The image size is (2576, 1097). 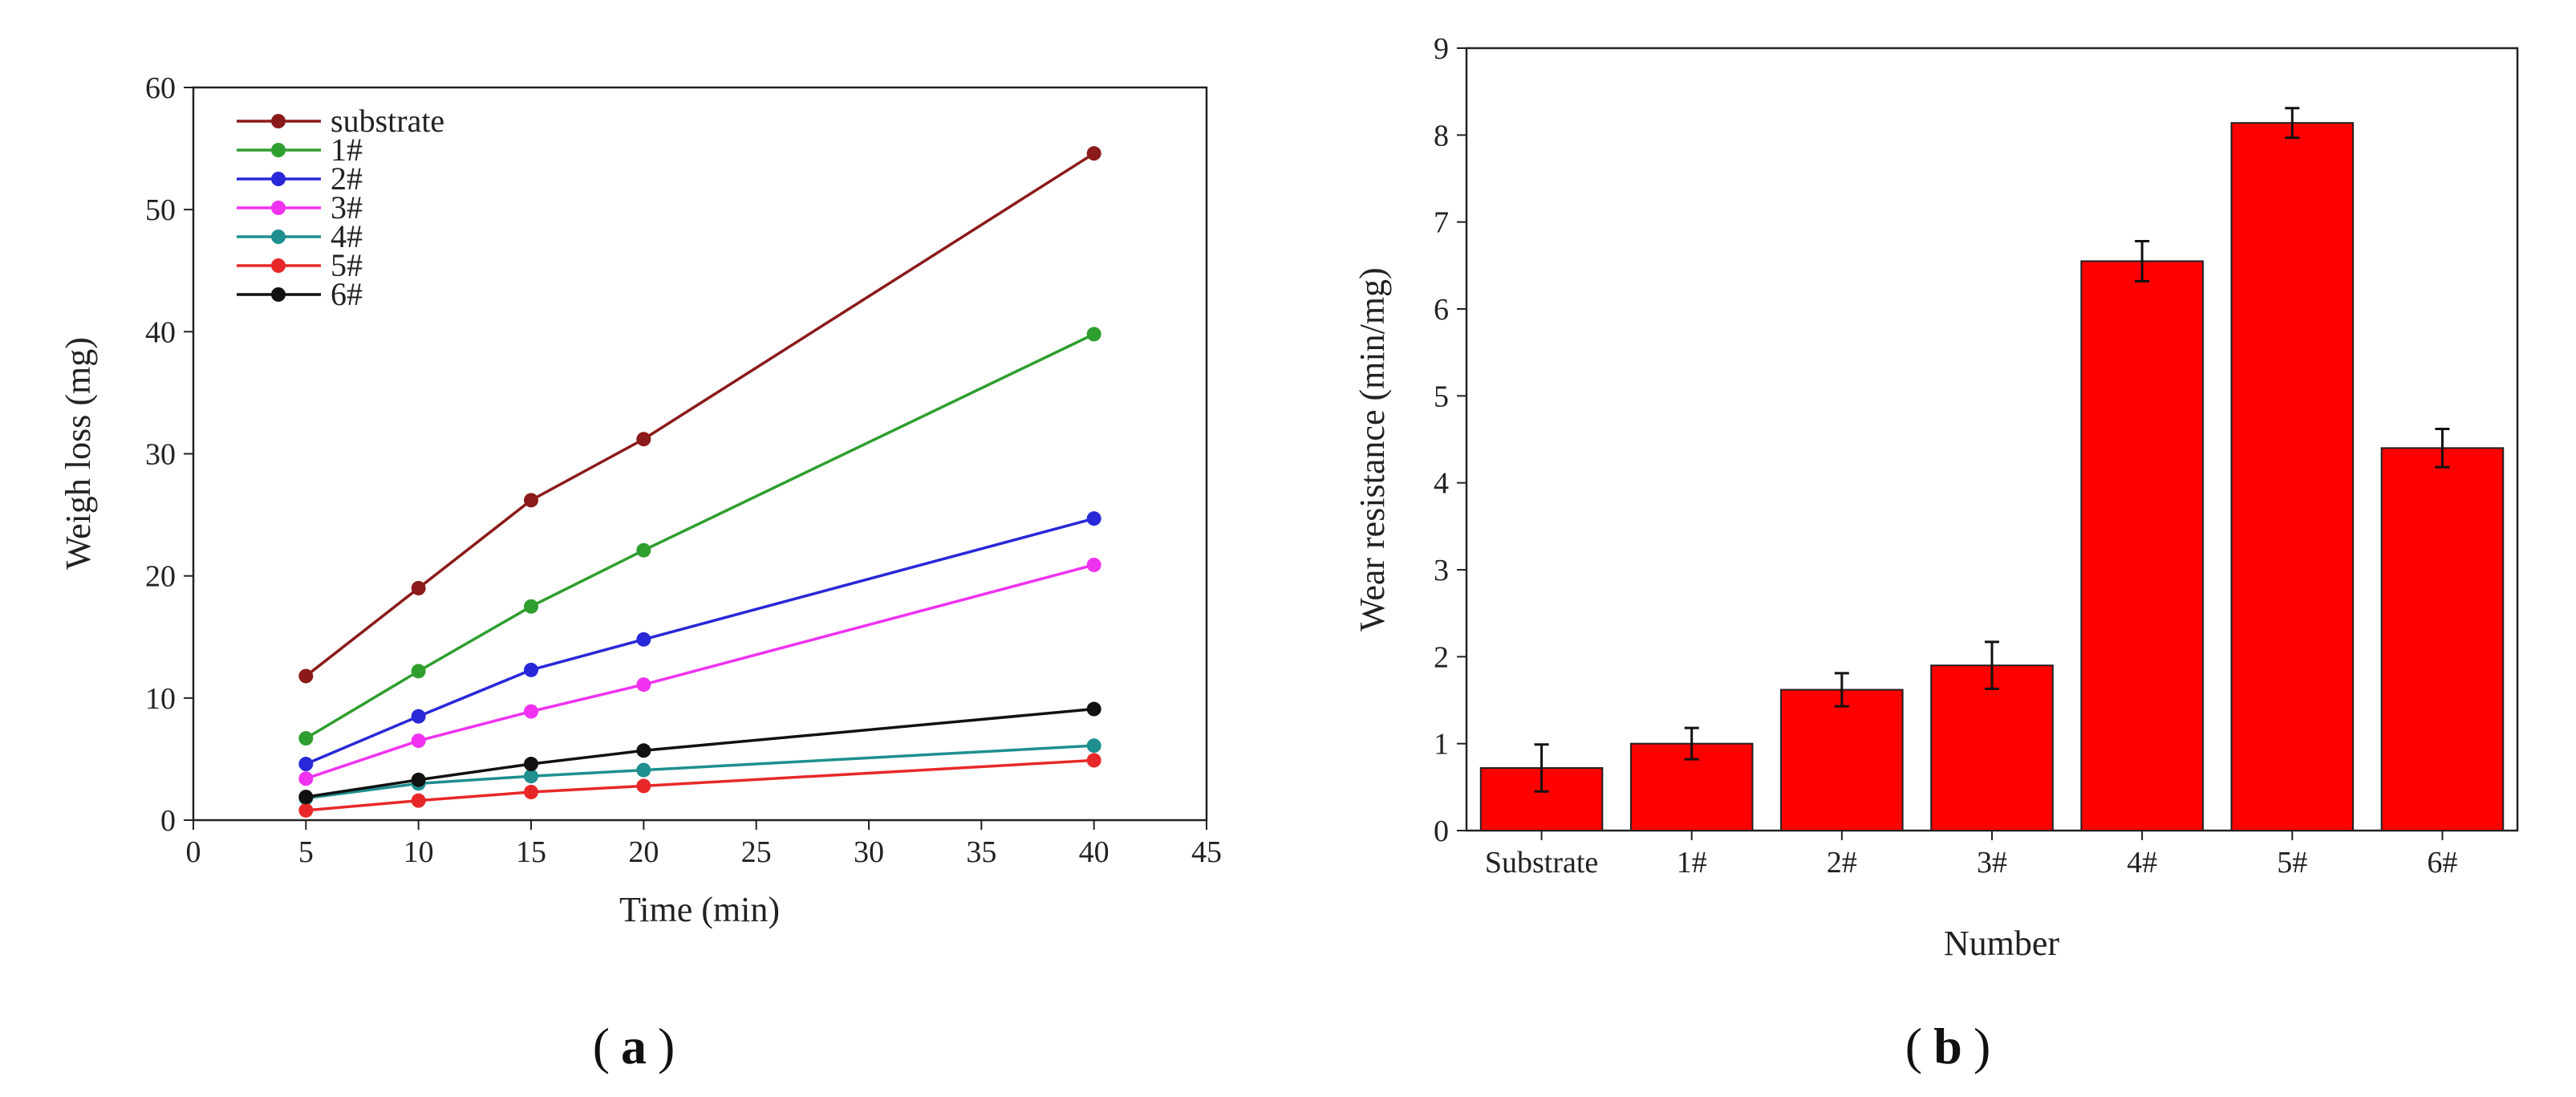 I want to click on chart-b-y-axis-label: Wear resistance (min/mg), so click(x=1372, y=449).